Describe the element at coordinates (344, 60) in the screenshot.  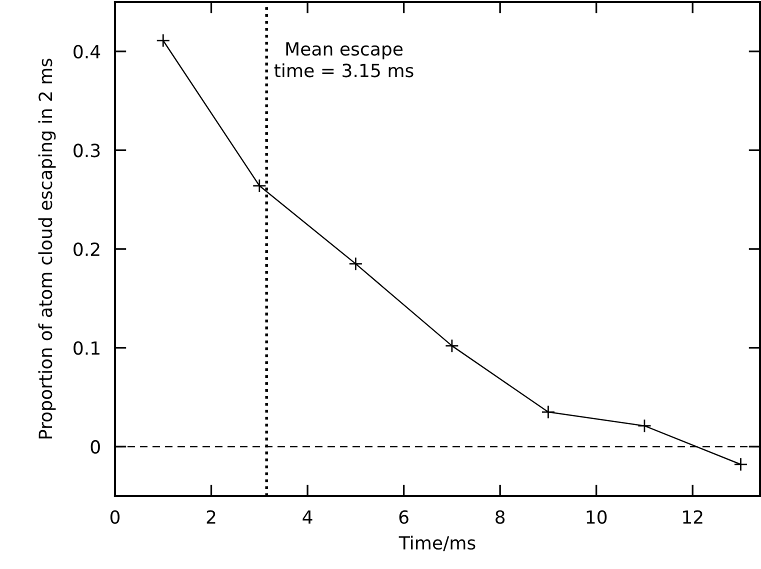
I see `ref-line-label: Mean escape time = 3.15 ms` at that location.